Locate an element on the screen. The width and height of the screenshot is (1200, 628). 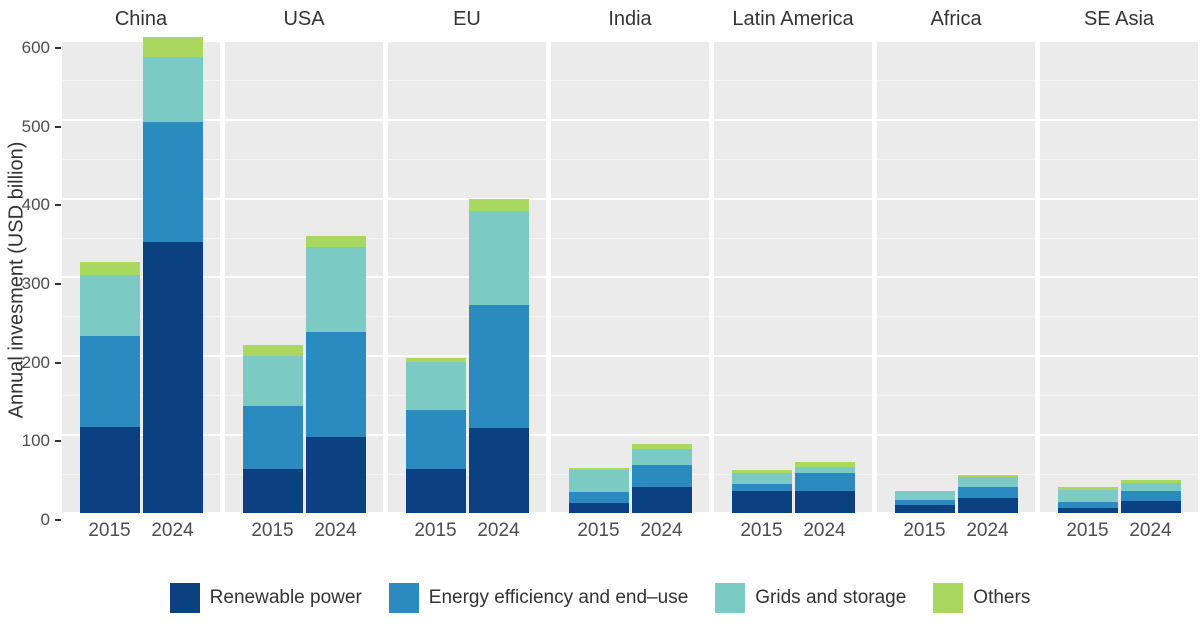
legend-label: Grids and storage is located at coordinates (831, 597).